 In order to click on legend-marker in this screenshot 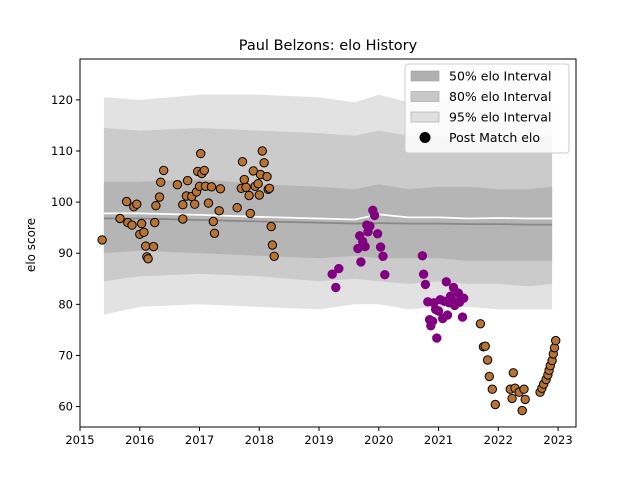, I will do `click(425, 137)`.